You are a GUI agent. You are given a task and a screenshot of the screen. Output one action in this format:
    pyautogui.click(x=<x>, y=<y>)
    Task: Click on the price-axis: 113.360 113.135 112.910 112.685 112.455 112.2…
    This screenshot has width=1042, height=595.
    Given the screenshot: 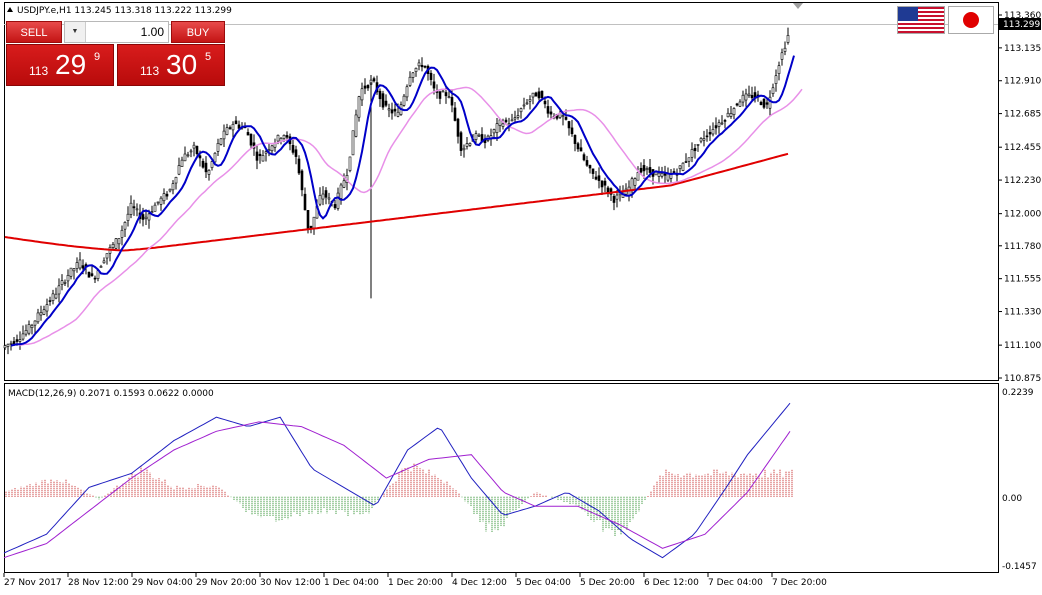 What is the action you would take?
    pyautogui.click(x=1019, y=197)
    